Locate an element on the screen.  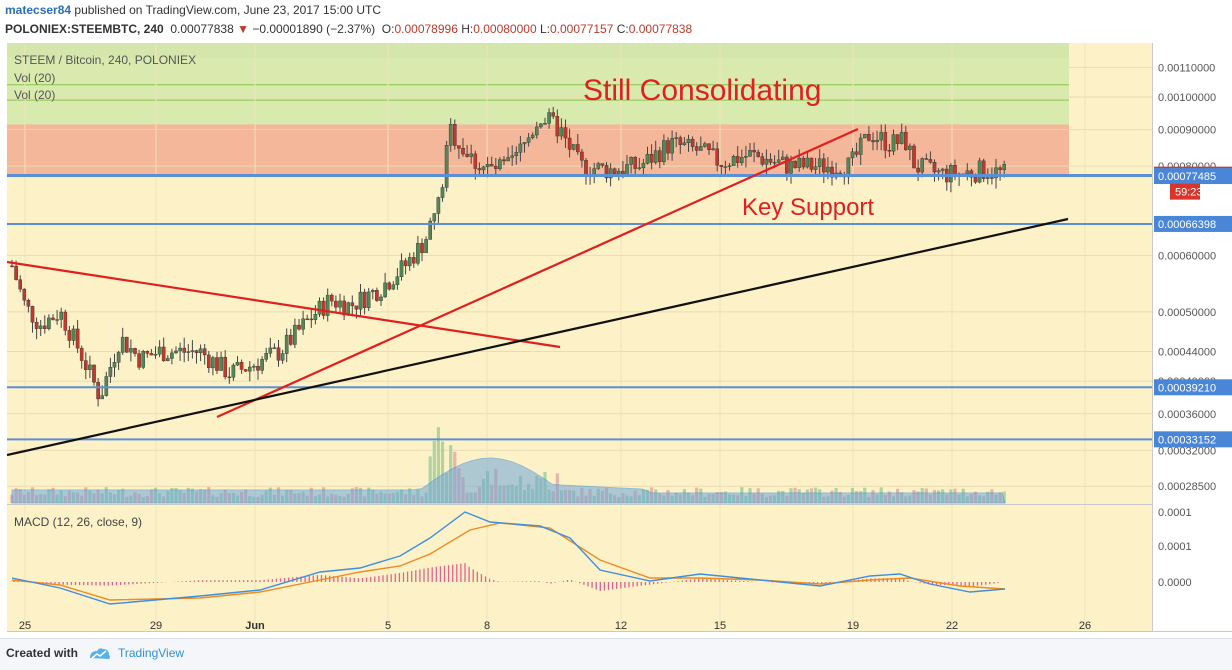
close-label: C: is located at coordinates (622, 29).